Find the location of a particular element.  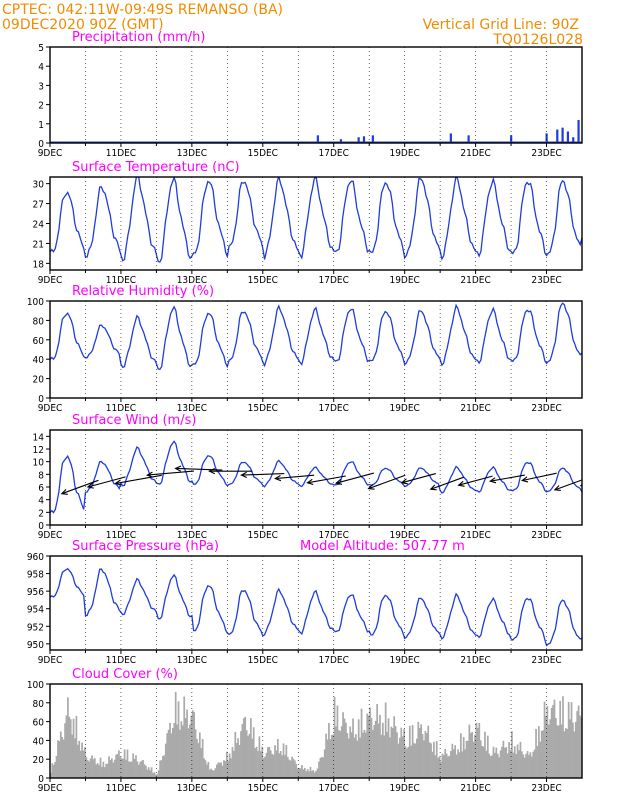

y-tick-label: 21 is located at coordinates (38, 244).